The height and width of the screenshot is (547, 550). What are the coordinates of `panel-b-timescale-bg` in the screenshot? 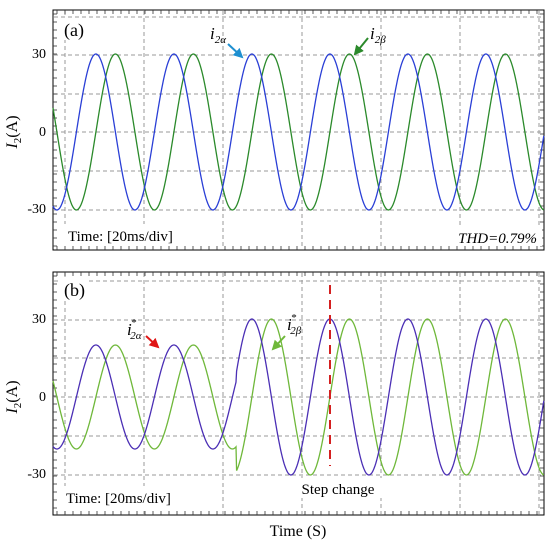 It's located at (130, 497).